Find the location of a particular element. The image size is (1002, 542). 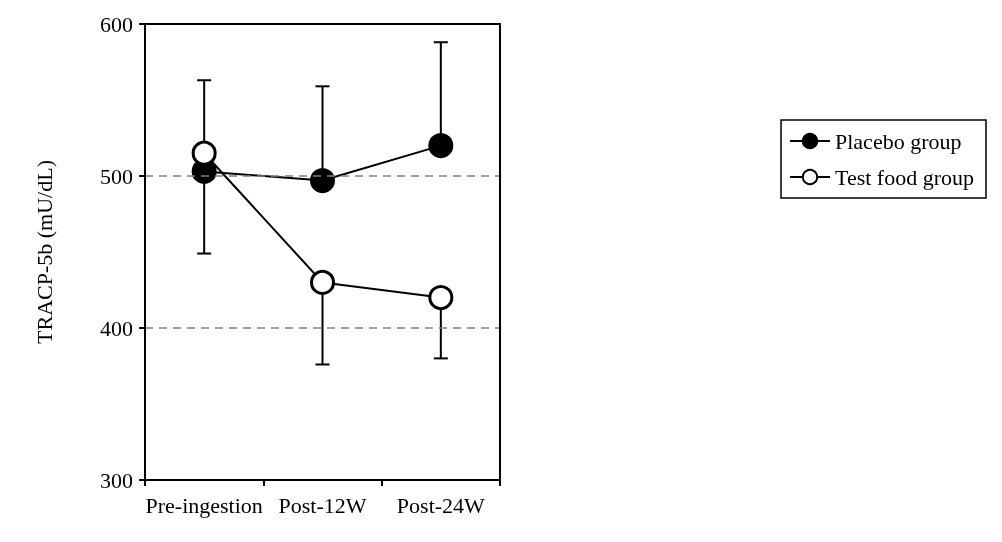

legend-label: Placebo group is located at coordinates (898, 141).